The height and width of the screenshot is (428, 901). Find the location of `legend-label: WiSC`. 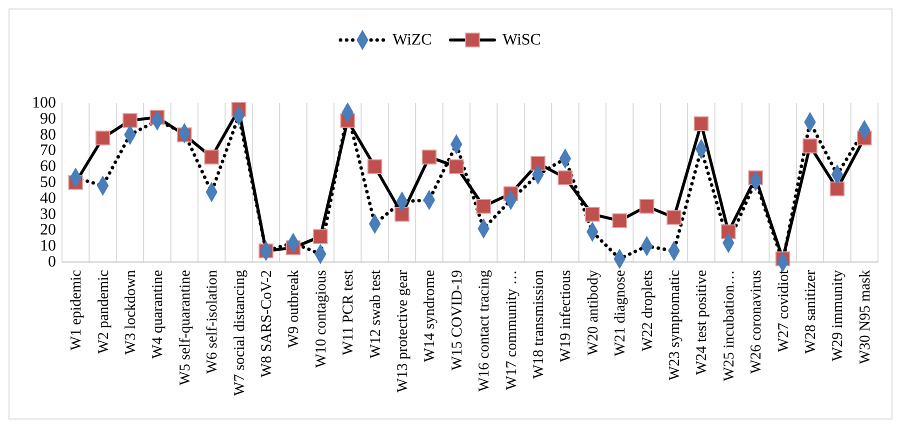

legend-label: WiSC is located at coordinates (521, 40).